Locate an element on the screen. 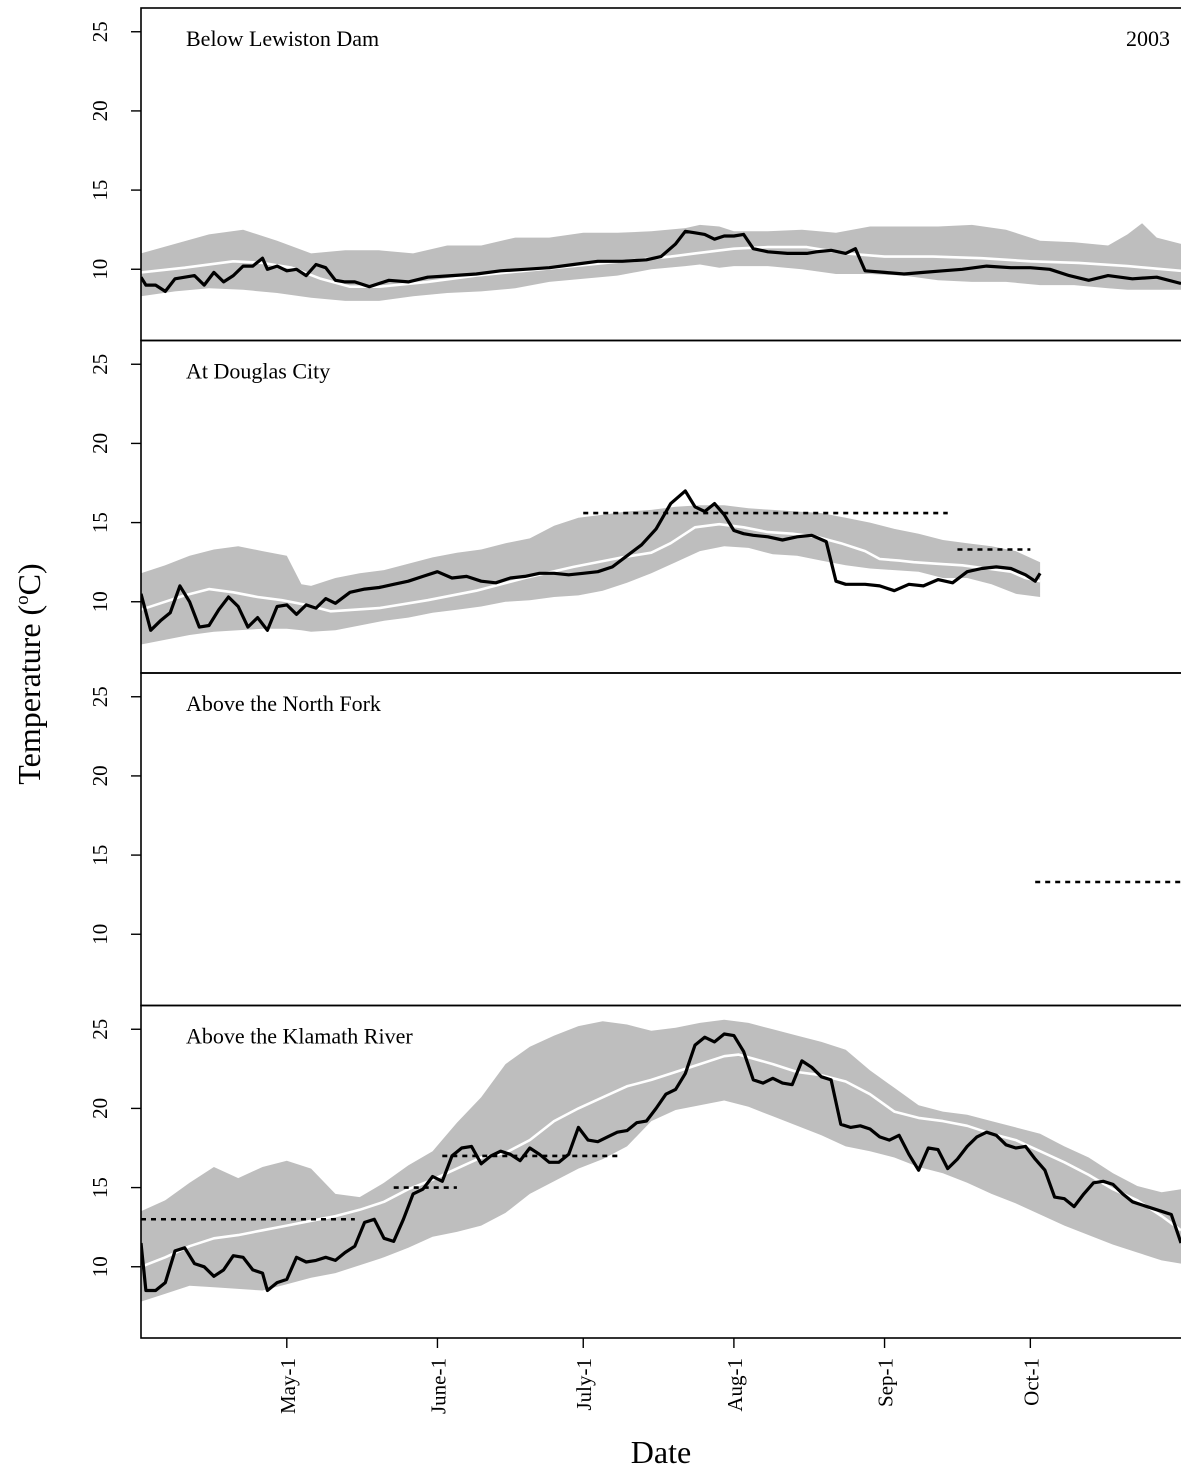 This screenshot has width=1181, height=1470. x-tick-label: June-1 is located at coordinates (438, 1386).